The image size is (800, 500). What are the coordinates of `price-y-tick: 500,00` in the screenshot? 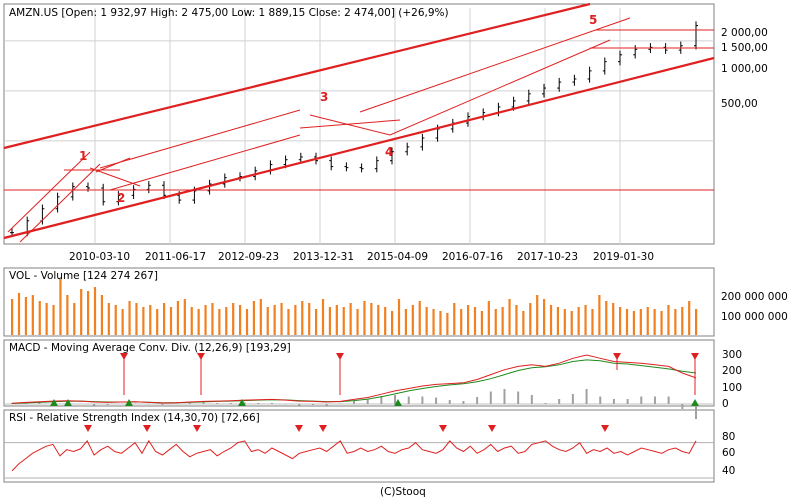 It's located at (739, 104).